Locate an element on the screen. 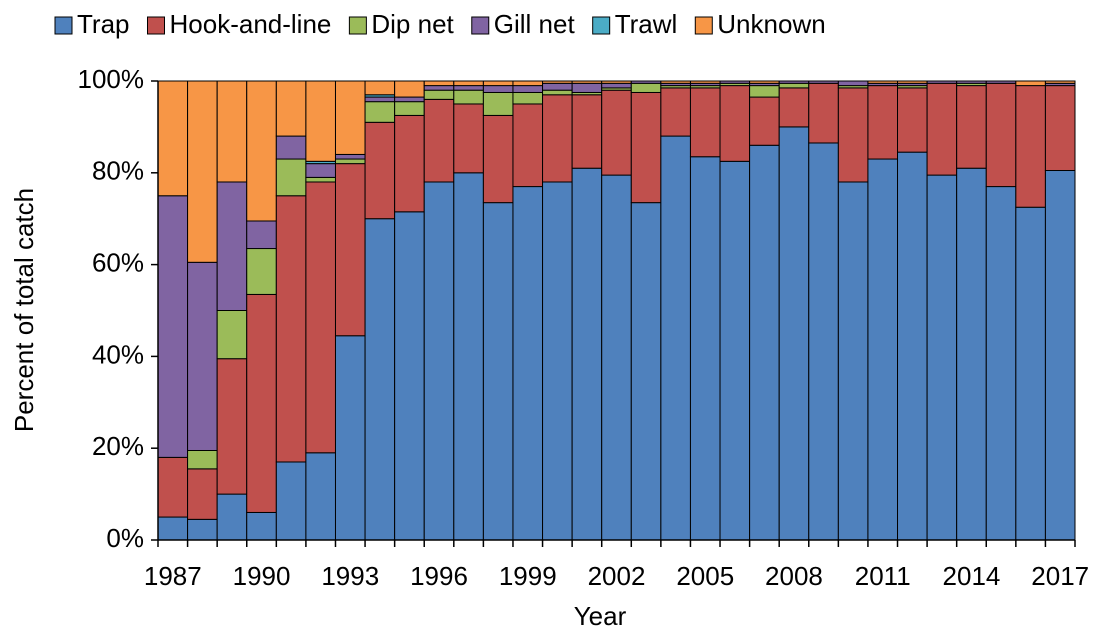  x-tick-label: 1987 is located at coordinates (173, 576).